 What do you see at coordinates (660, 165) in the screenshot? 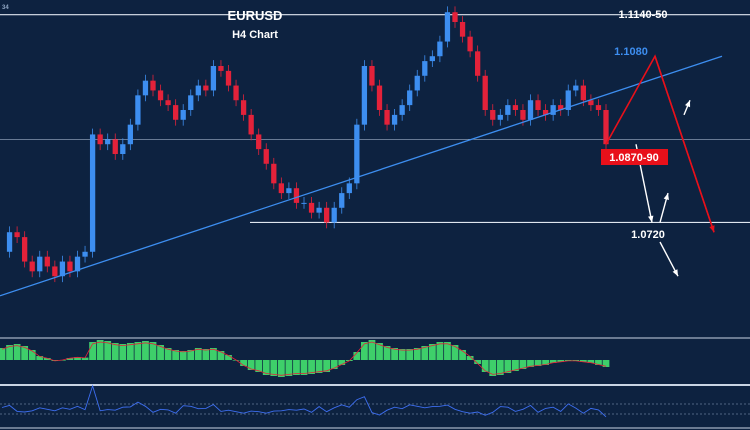
I see `projection-arrows` at bounding box center [660, 165].